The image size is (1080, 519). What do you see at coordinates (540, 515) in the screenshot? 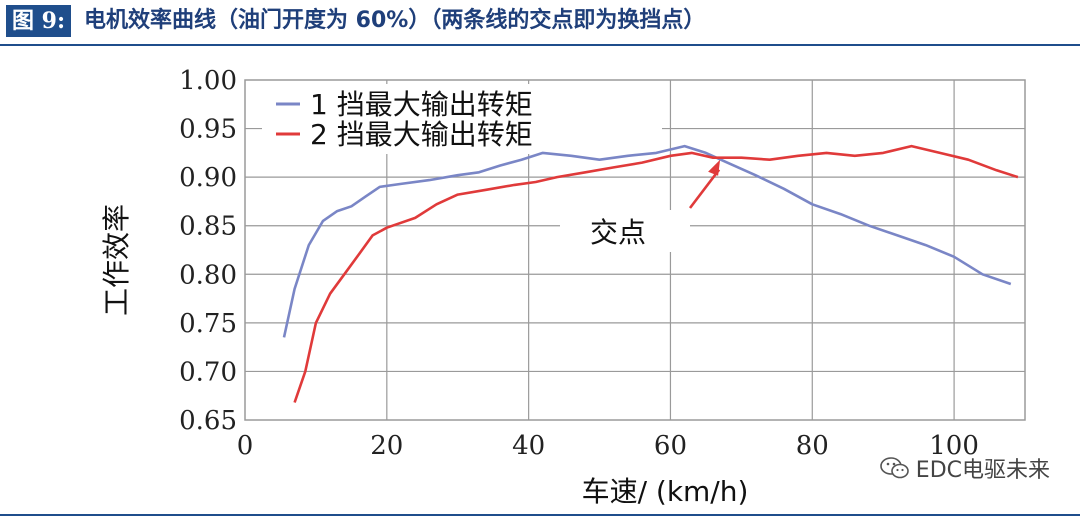
I see `footer-rule` at bounding box center [540, 515].